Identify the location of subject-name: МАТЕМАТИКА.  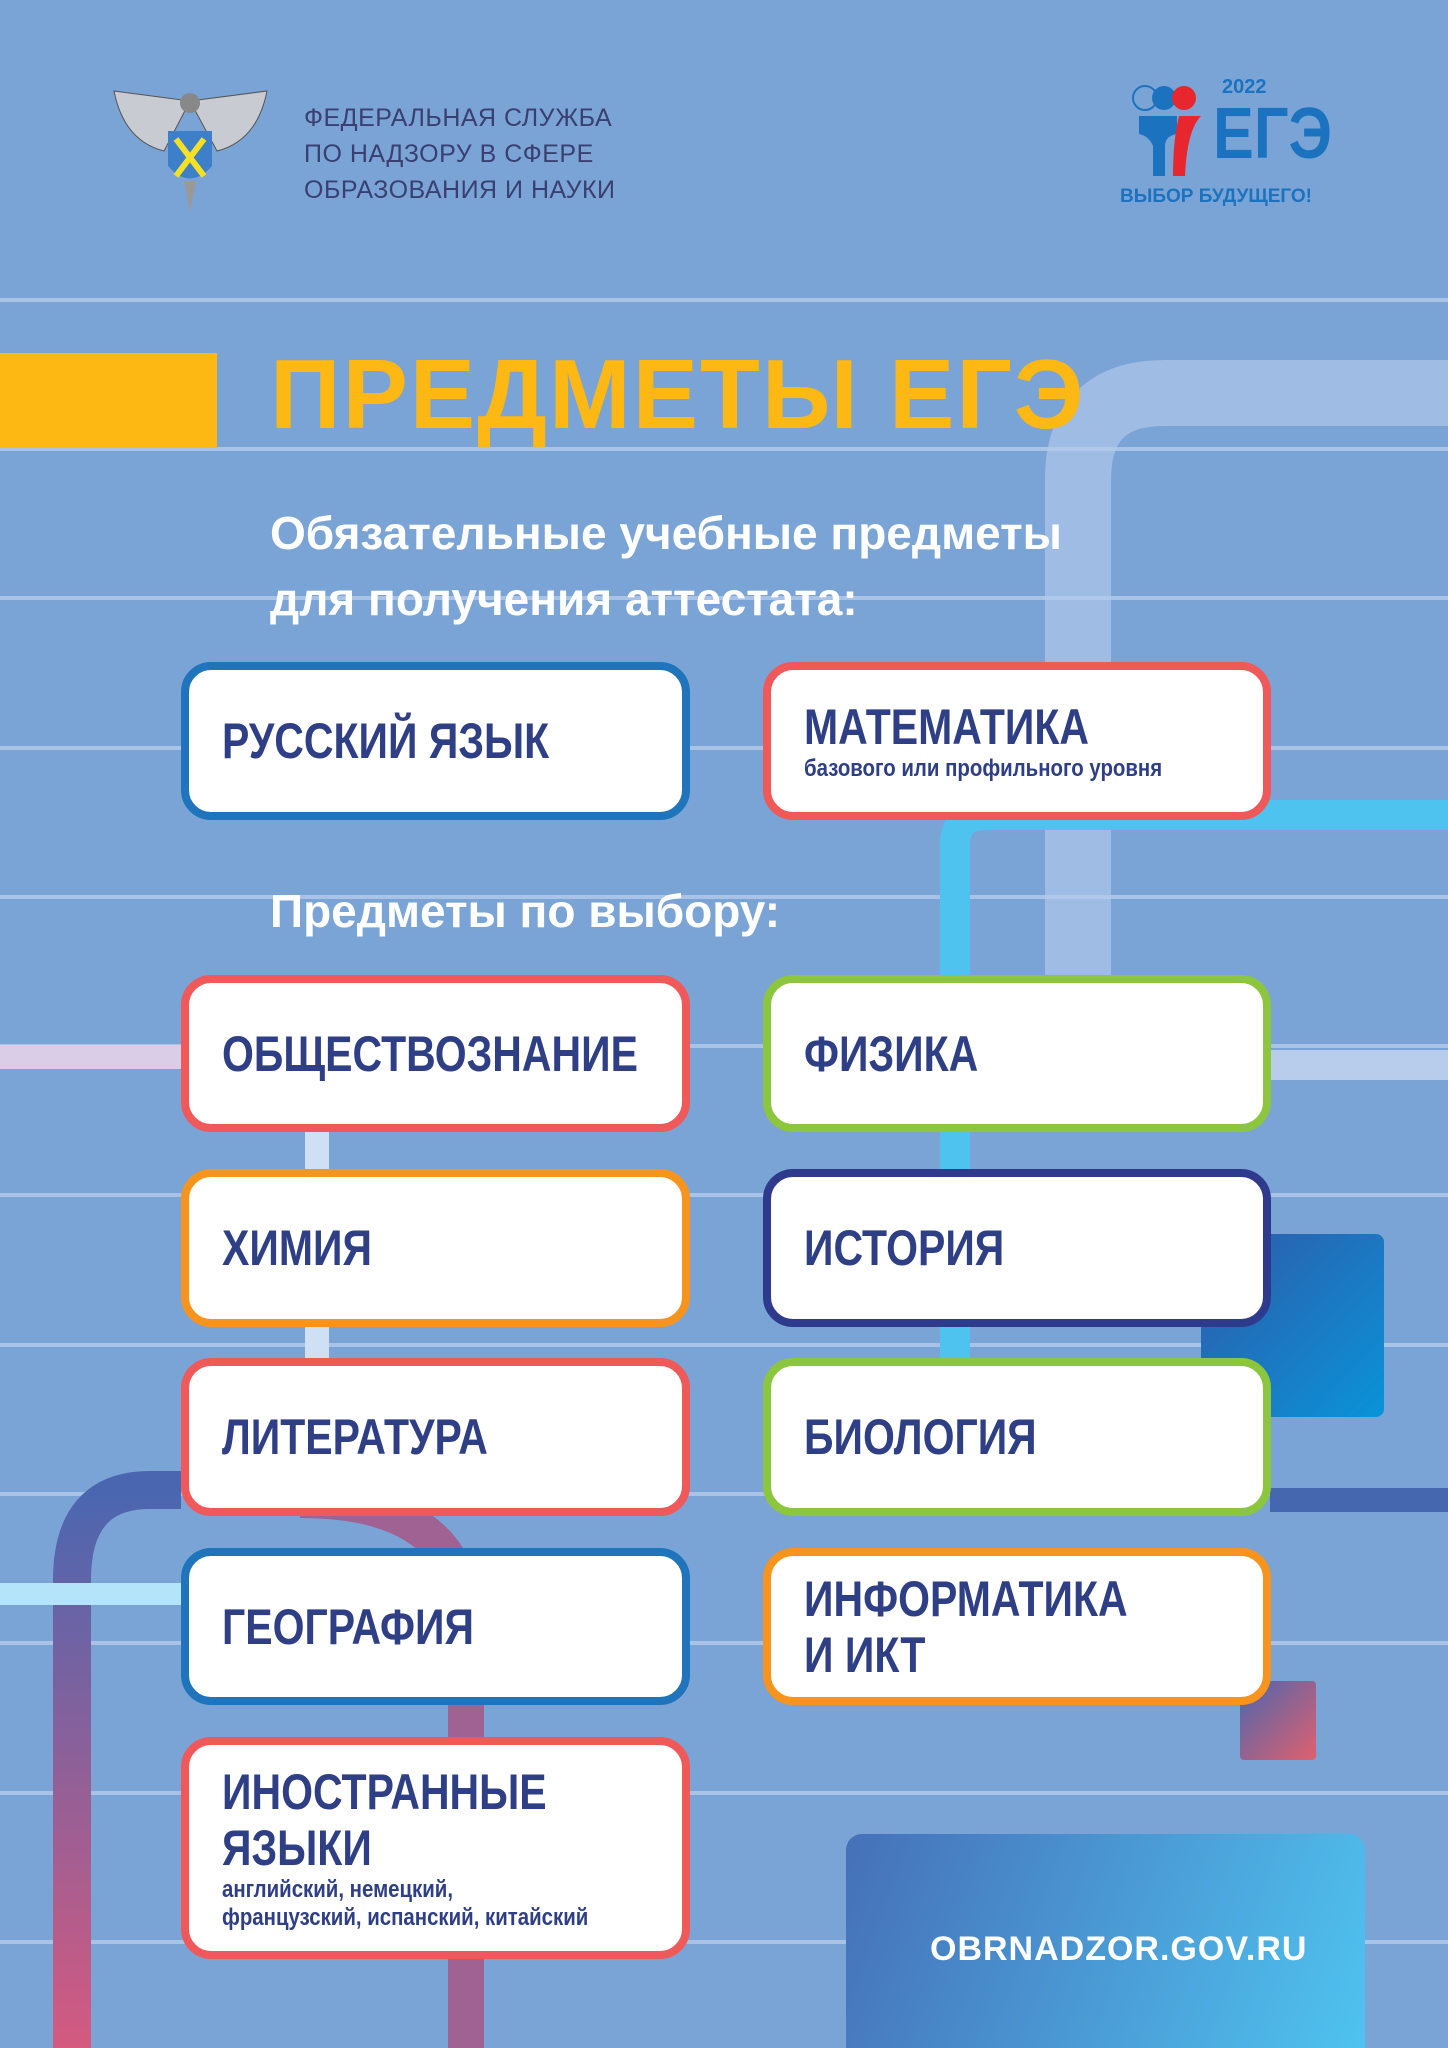
(946, 727).